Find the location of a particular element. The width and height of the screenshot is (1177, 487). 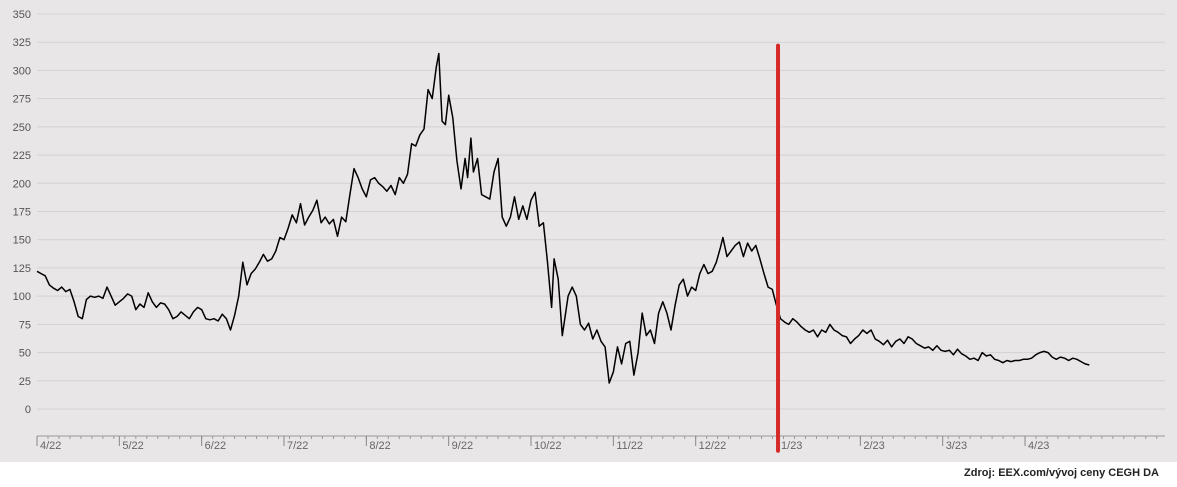

x-tick-label: 6/22 is located at coordinates (215, 446).